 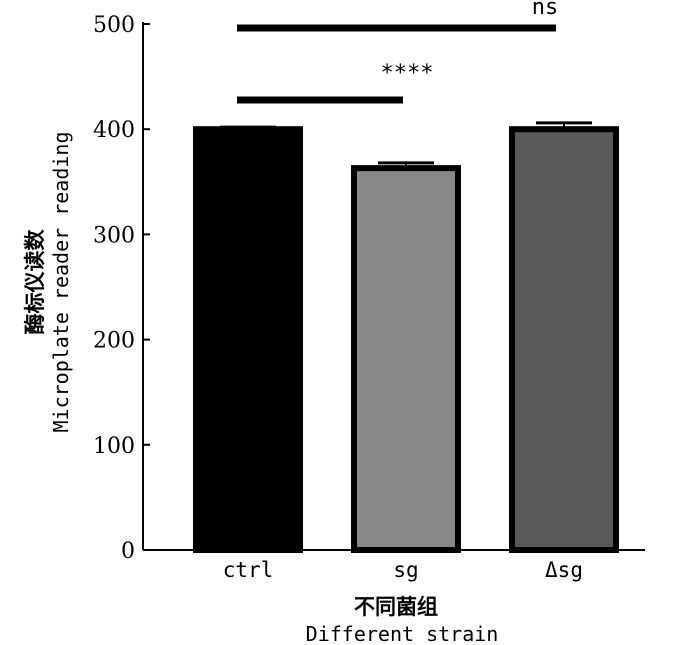 I want to click on y-axis-title-cn: 酶标仪读数, so click(x=35, y=282).